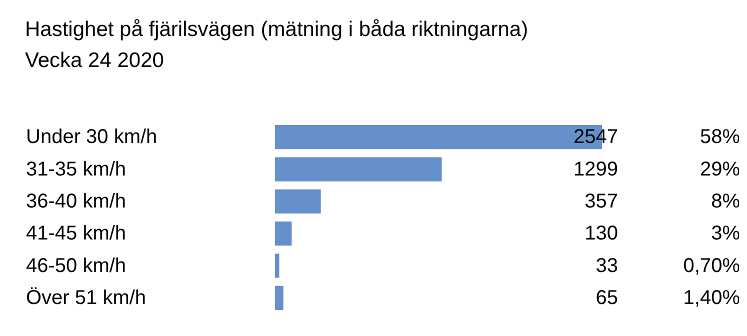 This screenshot has width=747, height=336. Describe the element at coordinates (276, 29) in the screenshot. I see `chart-title: Hastighet på fjärilsvägen (mätning i båda riktningarna)` at that location.